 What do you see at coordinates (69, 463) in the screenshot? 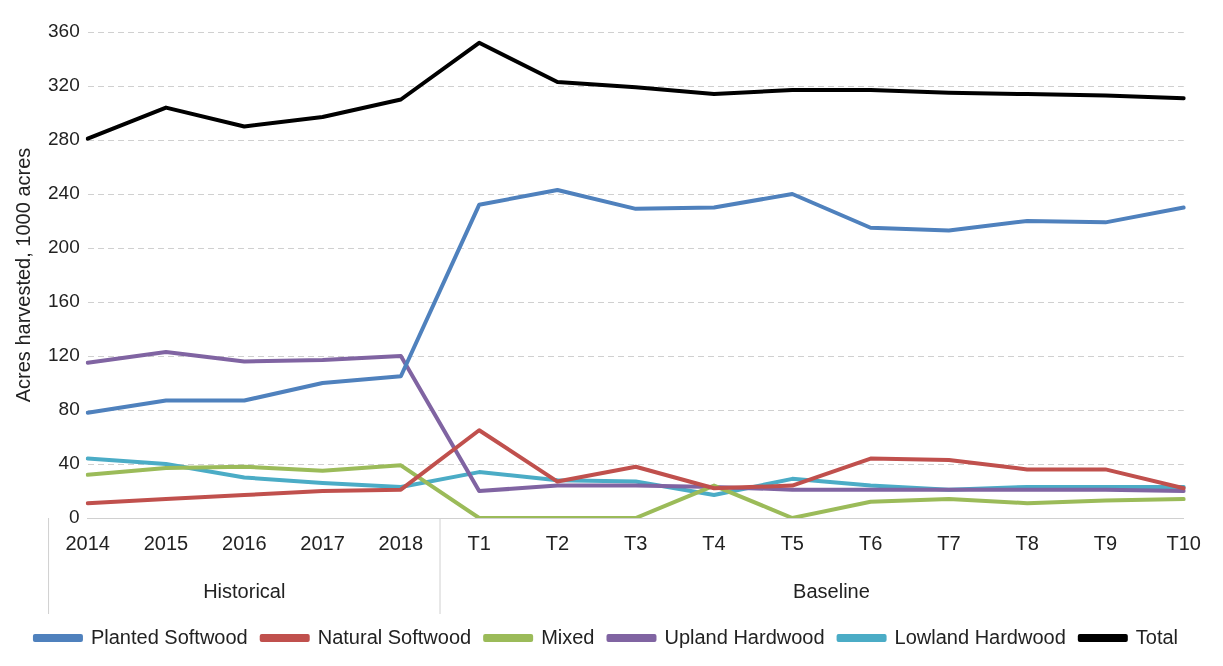
I see `y-tick-label: 40` at bounding box center [69, 463].